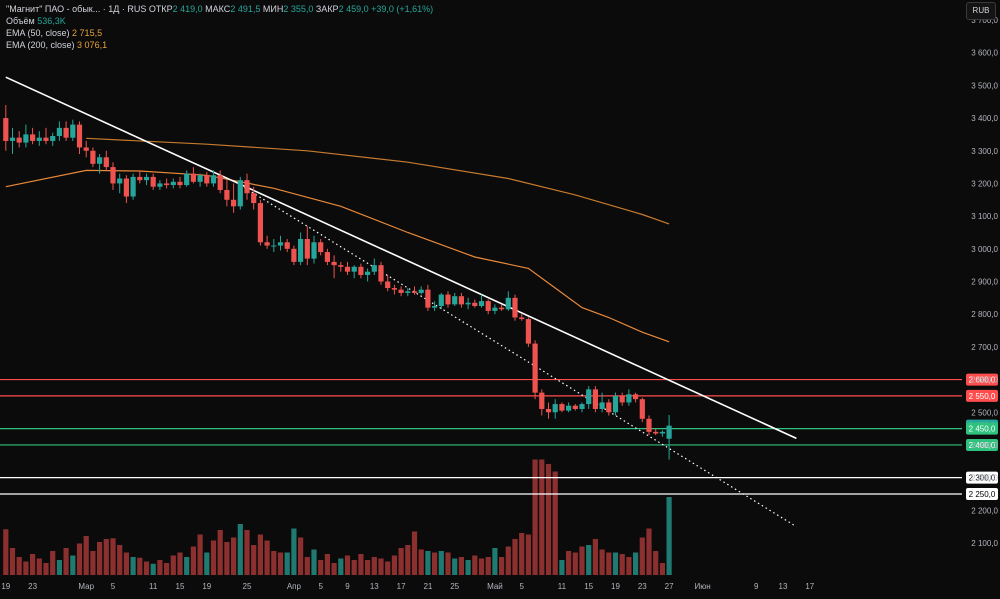 The width and height of the screenshot is (1000, 599). Describe the element at coordinates (87, 33) in the screenshot. I see `ema50-value: 2 715,5` at that location.